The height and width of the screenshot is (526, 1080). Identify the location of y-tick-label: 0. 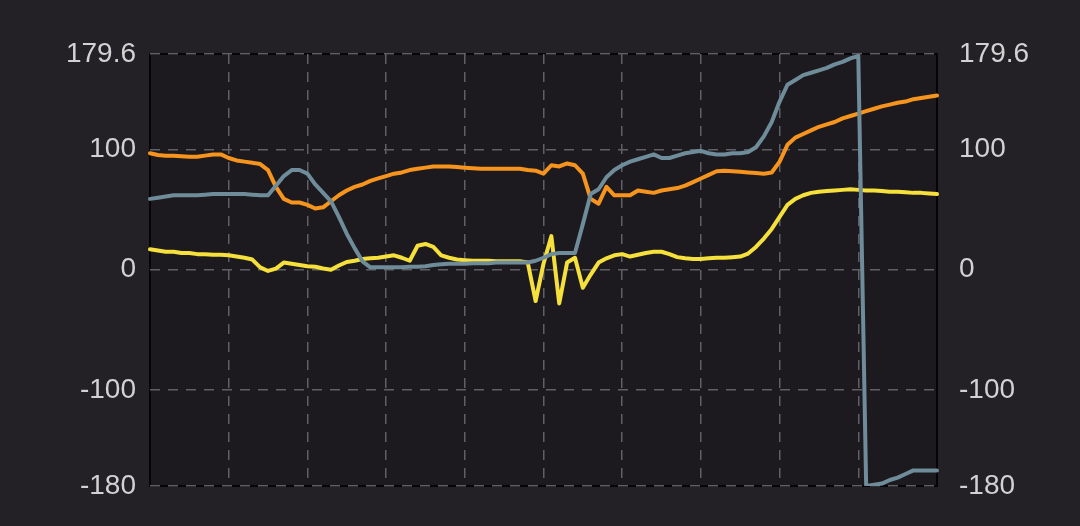
(128, 268).